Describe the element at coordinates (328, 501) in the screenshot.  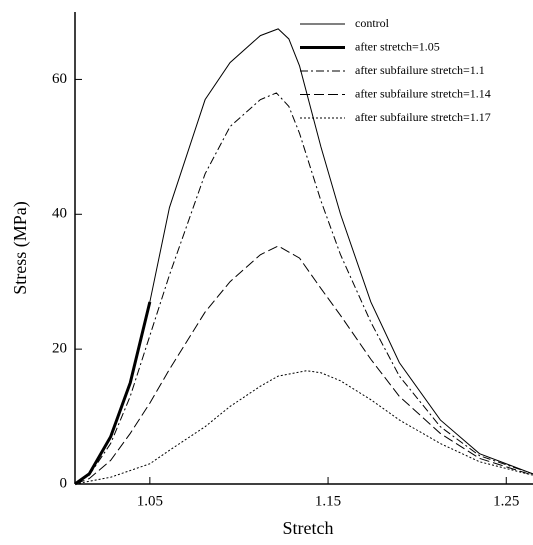
I see `x-tick-label: 1.15` at that location.